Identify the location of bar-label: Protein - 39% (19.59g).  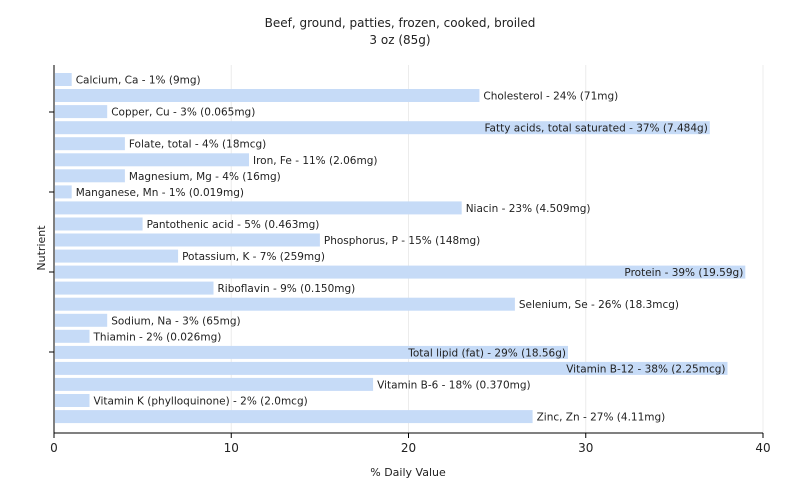
(683, 273).